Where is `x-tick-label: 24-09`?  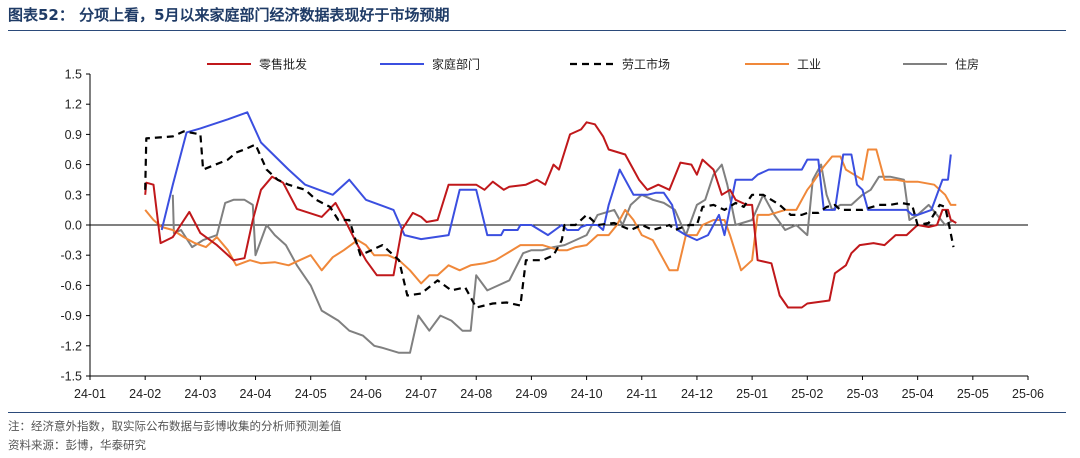
x-tick-label: 24-09 is located at coordinates (531, 394).